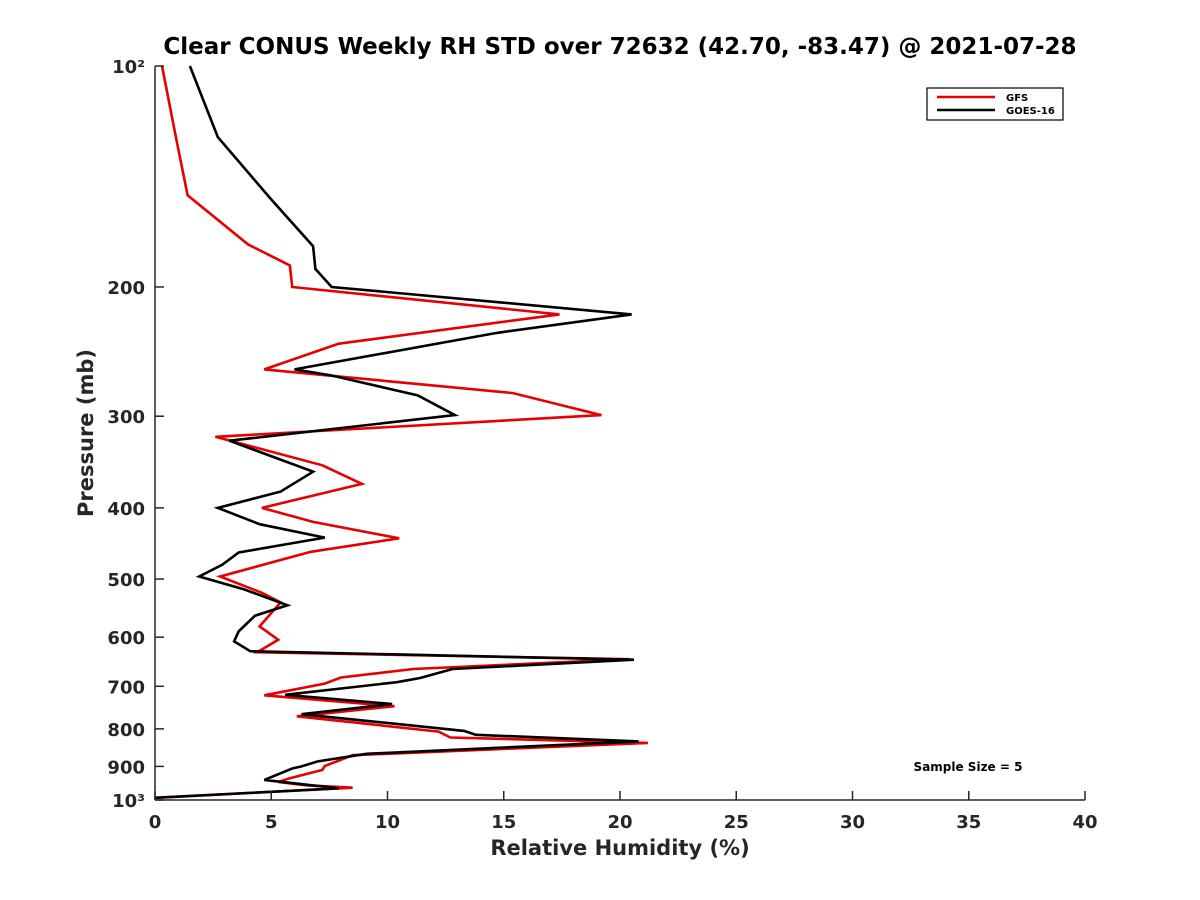  Describe the element at coordinates (126, 767) in the screenshot. I see `y-tick-label: 900` at that location.